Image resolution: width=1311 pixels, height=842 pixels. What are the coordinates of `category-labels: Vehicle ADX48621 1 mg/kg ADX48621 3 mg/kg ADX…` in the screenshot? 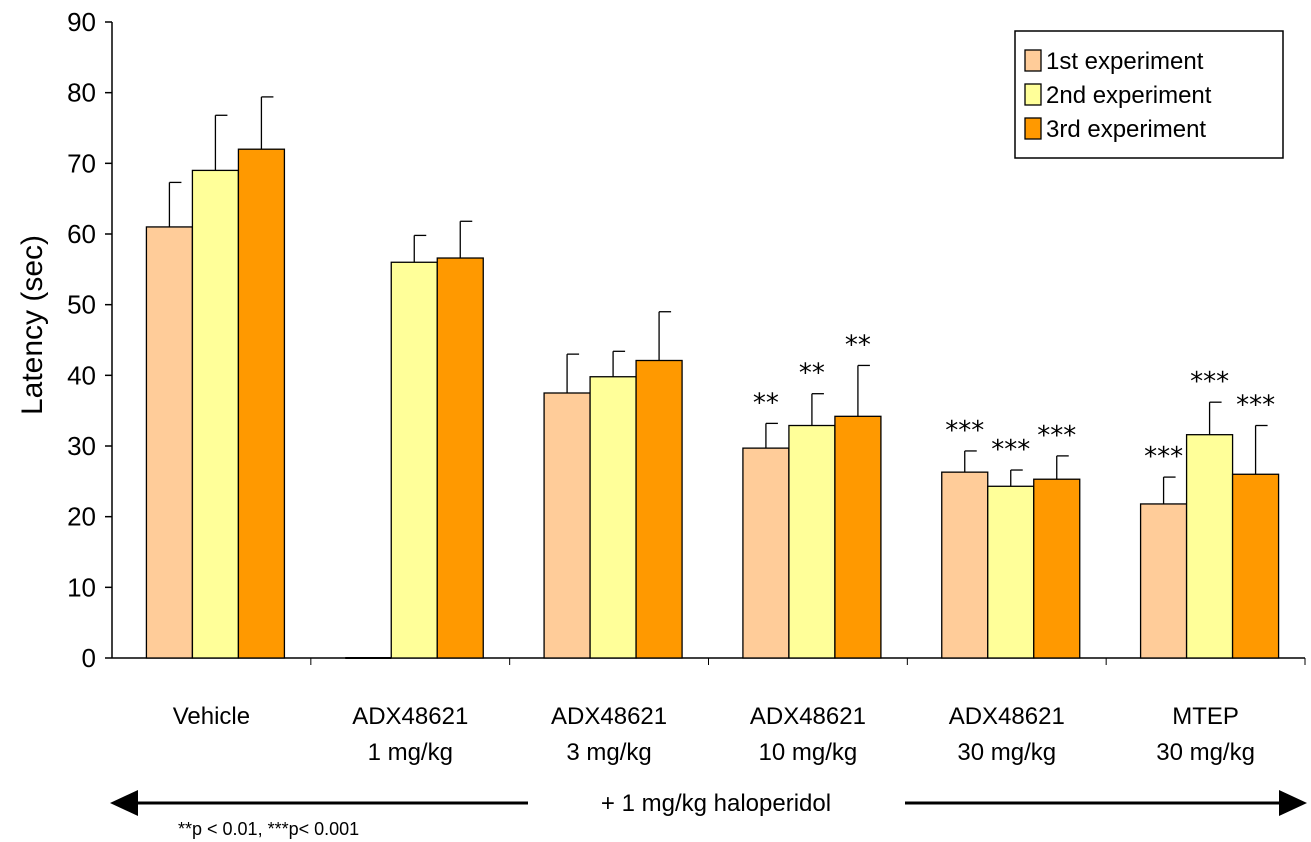 It's located at (714, 734).